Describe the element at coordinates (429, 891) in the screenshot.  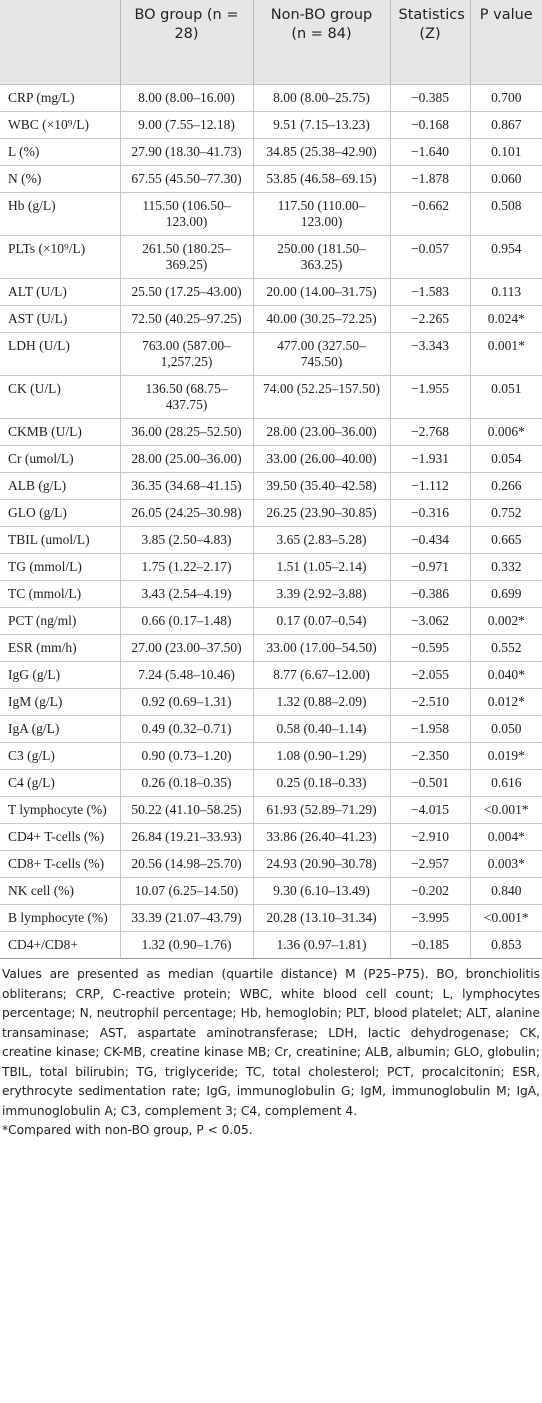
I see `cell: −0.202` at that location.